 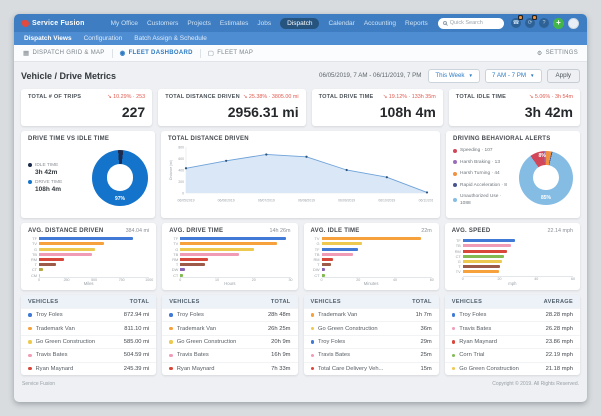 What do you see at coordinates (561, 53) in the screenshot?
I see `settings-label: SETTINGS` at bounding box center [561, 53].